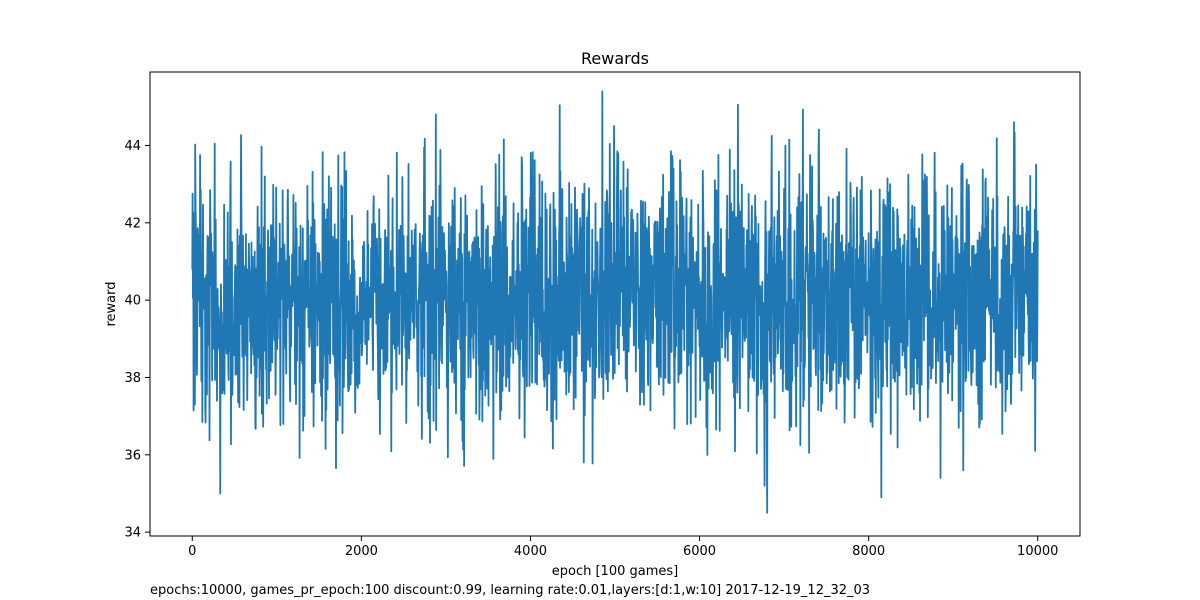 The width and height of the screenshot is (1200, 600). What do you see at coordinates (132, 455) in the screenshot?
I see `y-tick-label: 36` at bounding box center [132, 455].